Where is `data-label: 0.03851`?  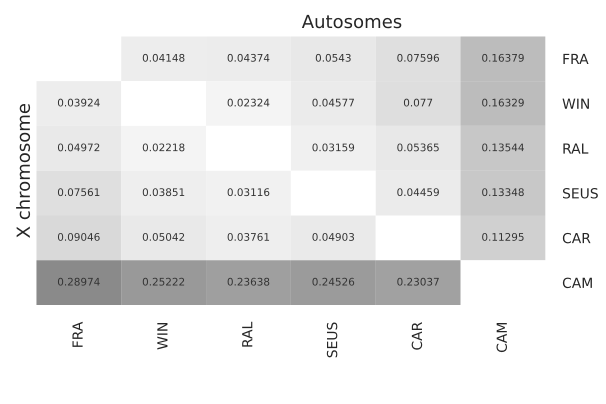 data-label: 0.03851 is located at coordinates (163, 192).